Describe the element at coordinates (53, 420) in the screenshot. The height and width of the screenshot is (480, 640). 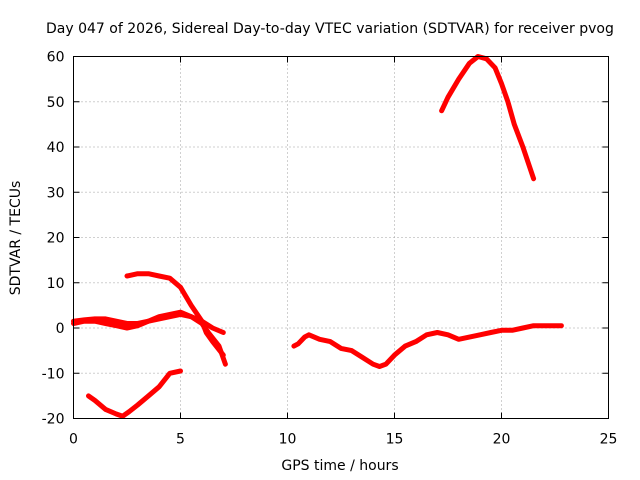
I see `y-tick-label: -20` at that location.